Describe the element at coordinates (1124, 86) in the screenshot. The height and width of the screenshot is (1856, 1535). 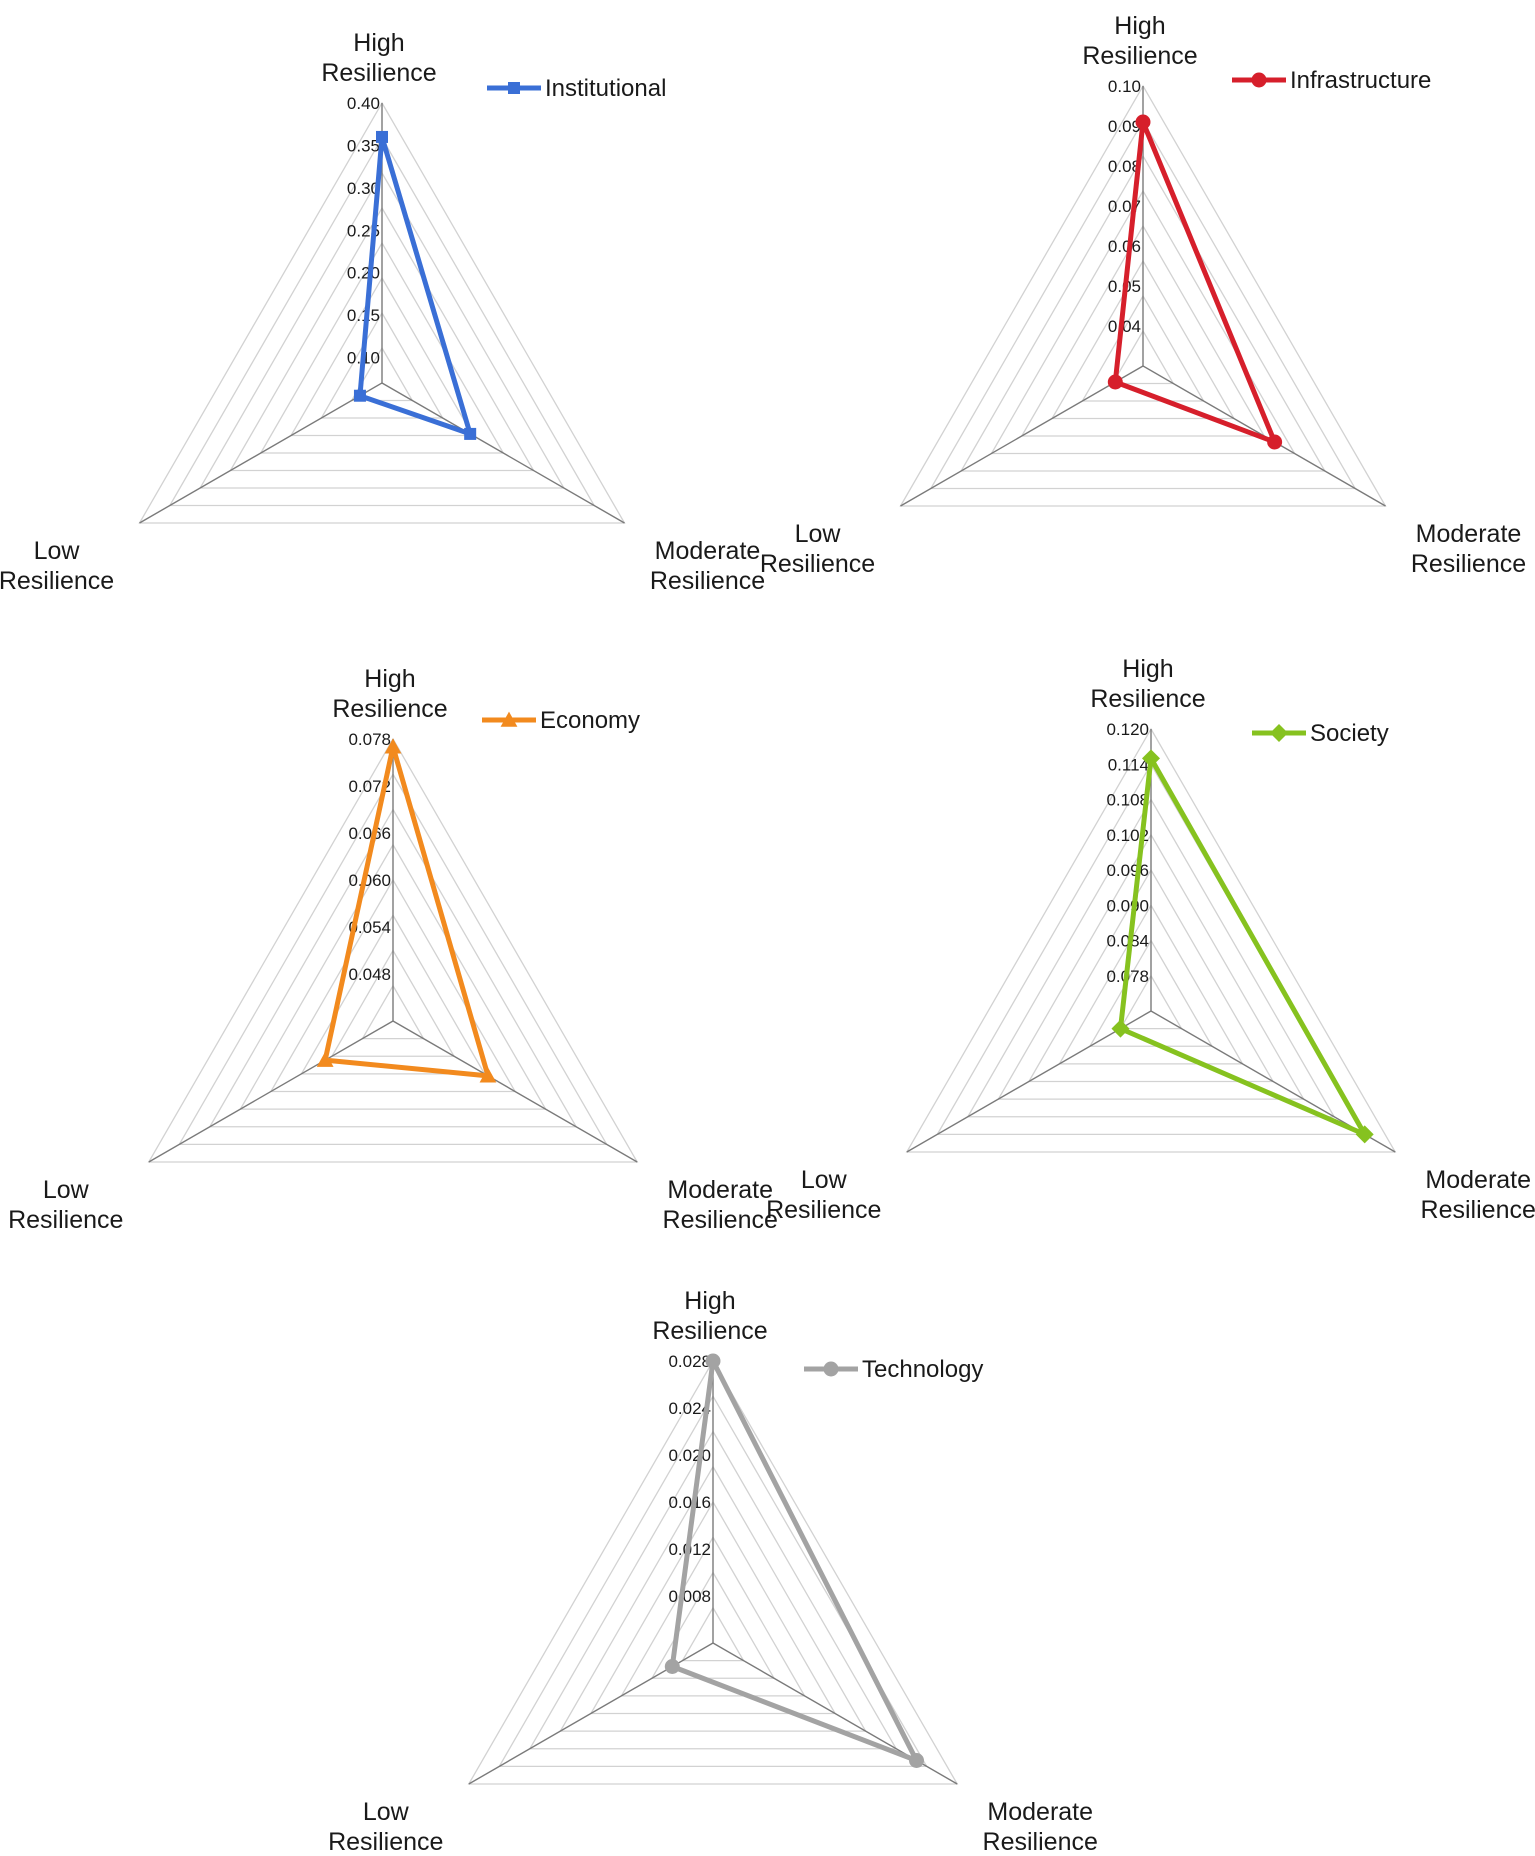
I see `tick-label: 0.10` at that location.